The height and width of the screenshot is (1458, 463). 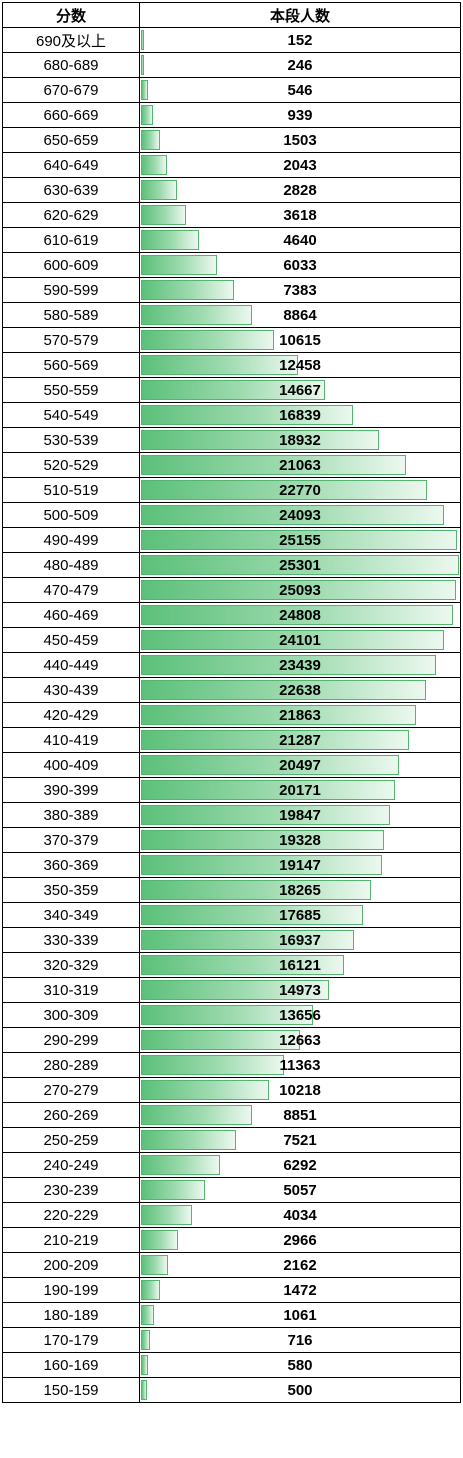 I want to click on count-cell: 10218, so click(x=300, y=1090).